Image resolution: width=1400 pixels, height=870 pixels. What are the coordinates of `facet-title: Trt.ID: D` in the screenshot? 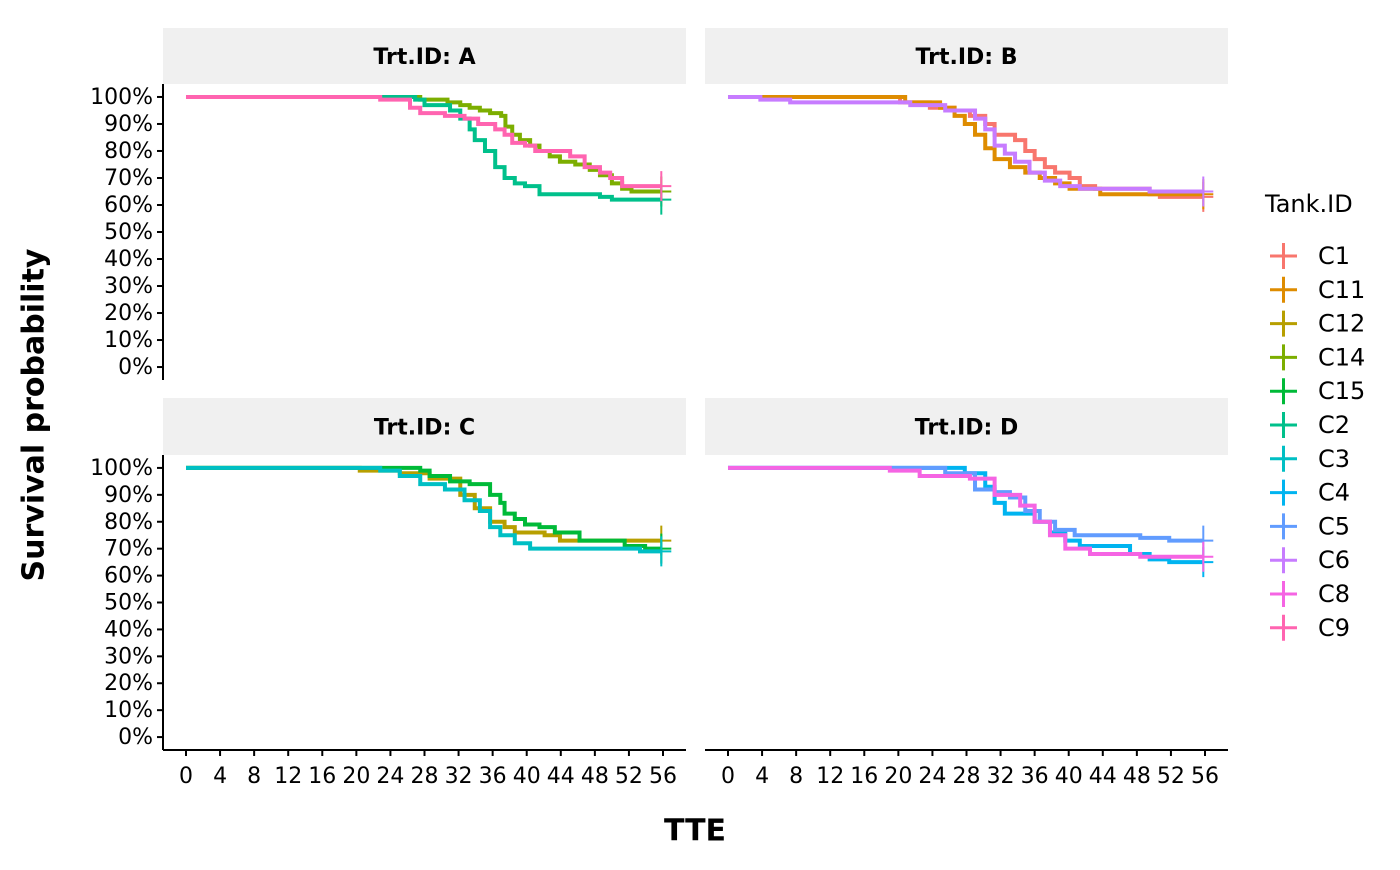 It's located at (966, 428).